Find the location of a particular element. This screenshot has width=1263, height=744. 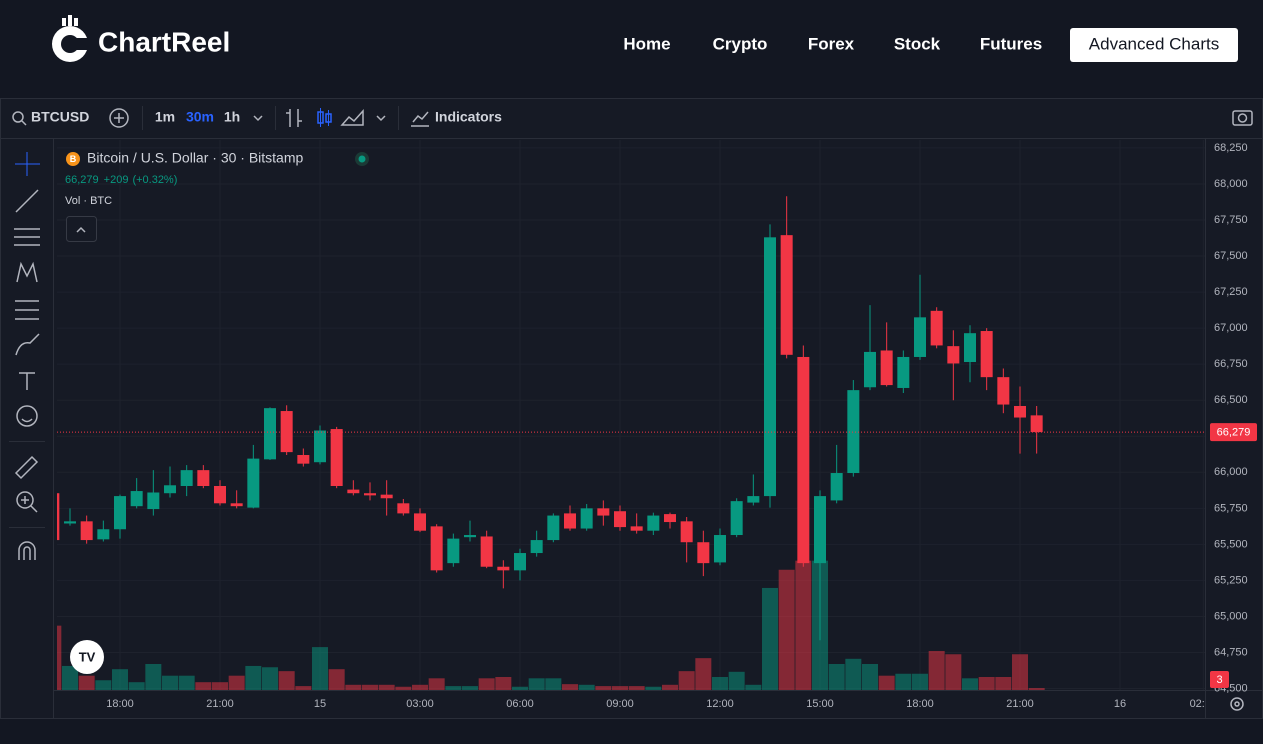

logo-text: ChartReel is located at coordinates (164, 41).